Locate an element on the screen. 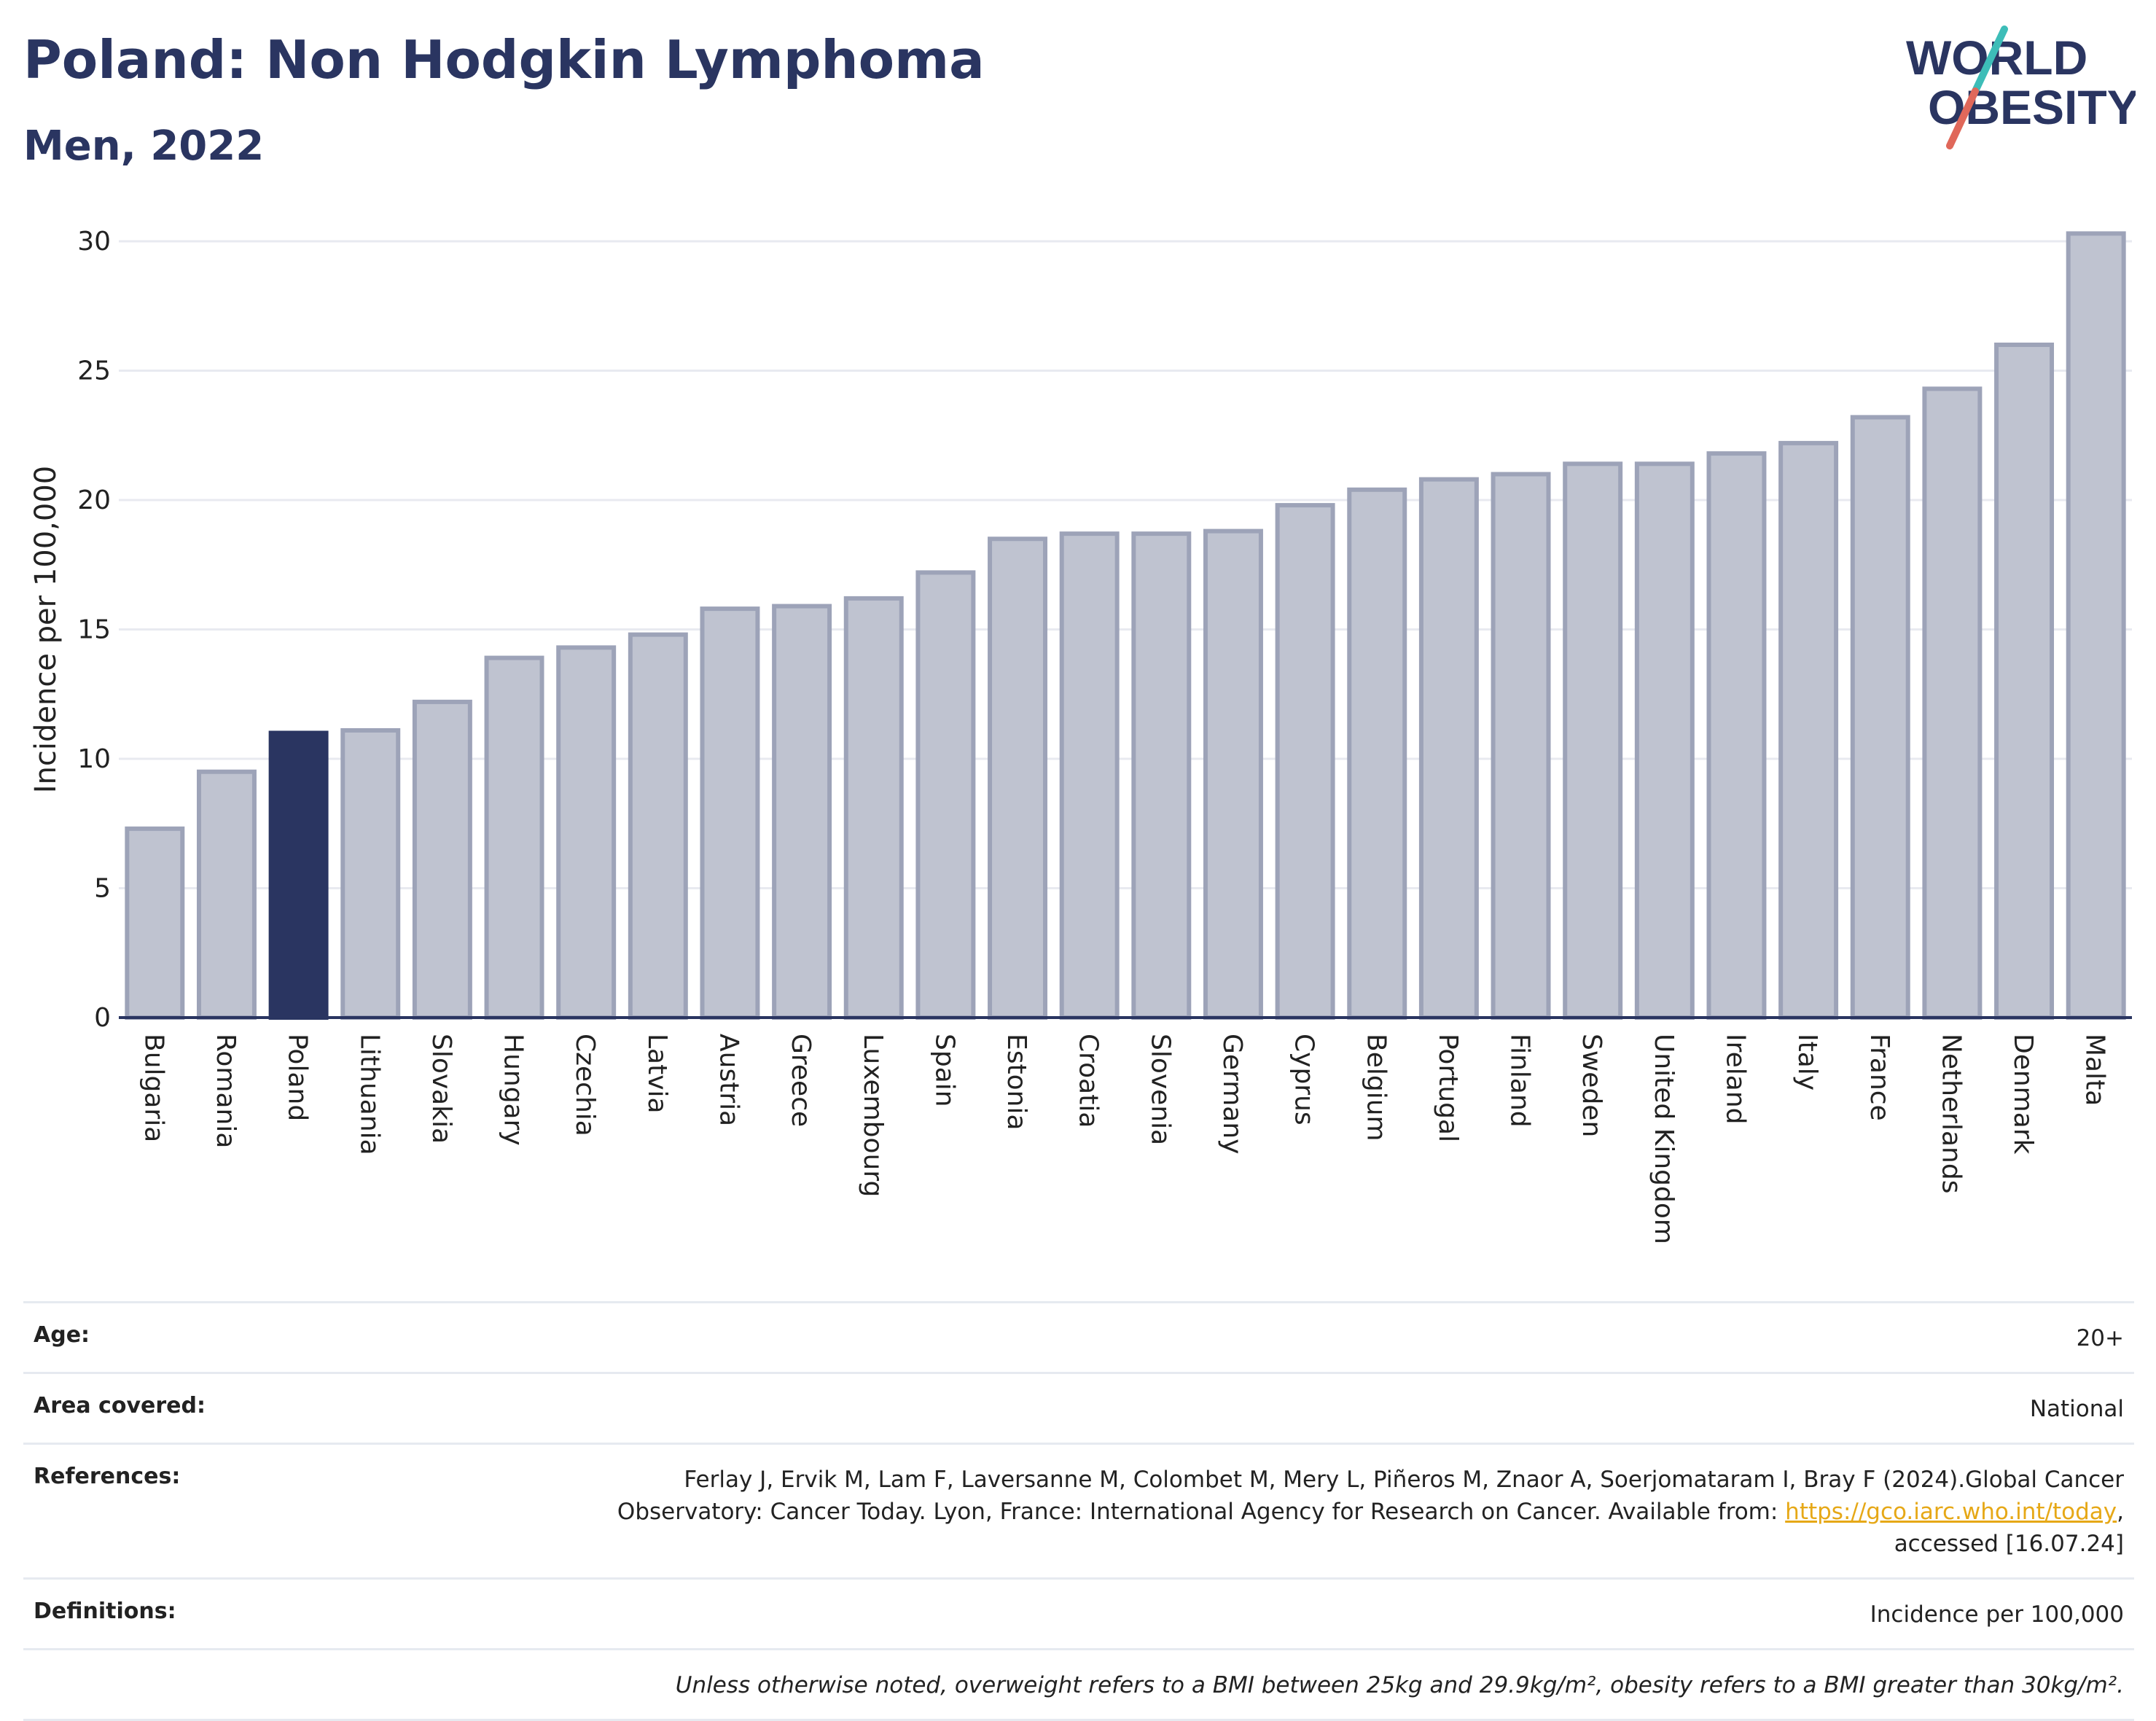  x-tick-label: Luxembourg is located at coordinates (873, 1115).